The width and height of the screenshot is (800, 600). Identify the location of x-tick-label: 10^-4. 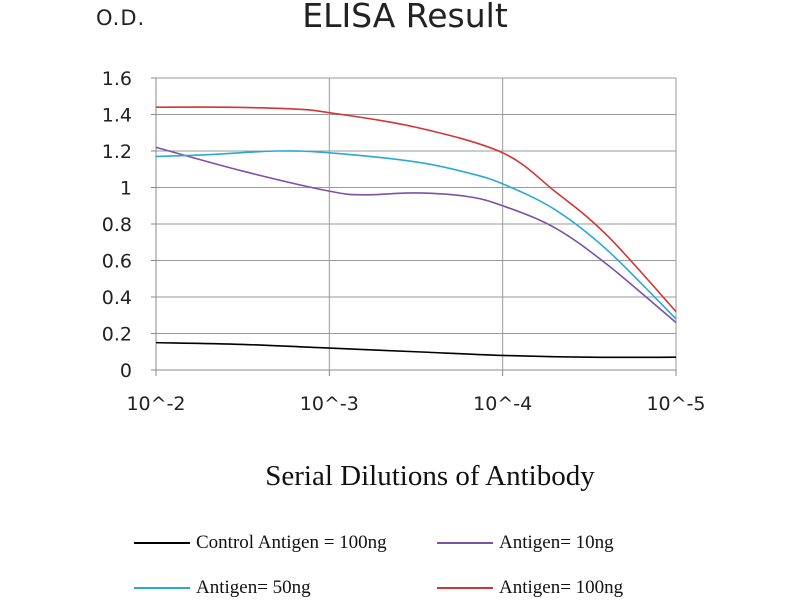
(502, 404).